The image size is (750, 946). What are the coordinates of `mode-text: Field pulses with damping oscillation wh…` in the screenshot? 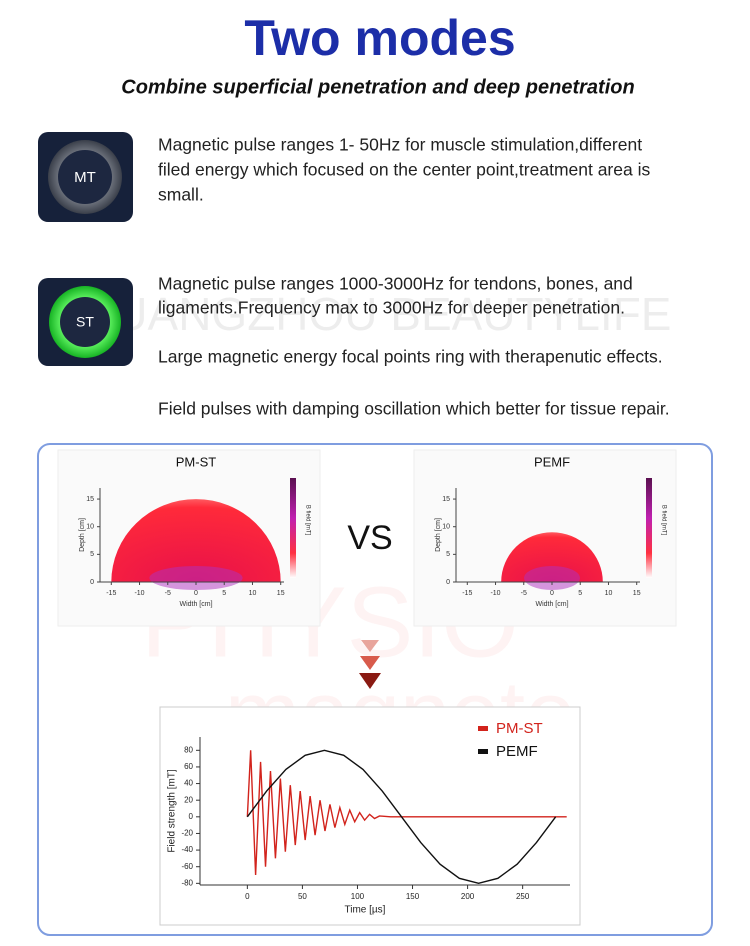 It's located at (414, 409).